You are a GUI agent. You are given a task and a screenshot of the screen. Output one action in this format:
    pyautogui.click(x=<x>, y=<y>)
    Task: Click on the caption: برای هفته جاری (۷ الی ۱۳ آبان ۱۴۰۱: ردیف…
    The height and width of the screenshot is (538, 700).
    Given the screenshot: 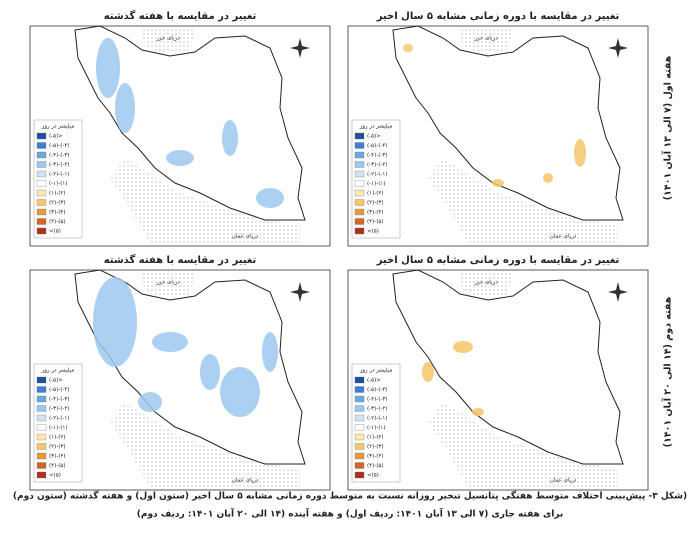 What is the action you would take?
    pyautogui.click(x=350, y=514)
    